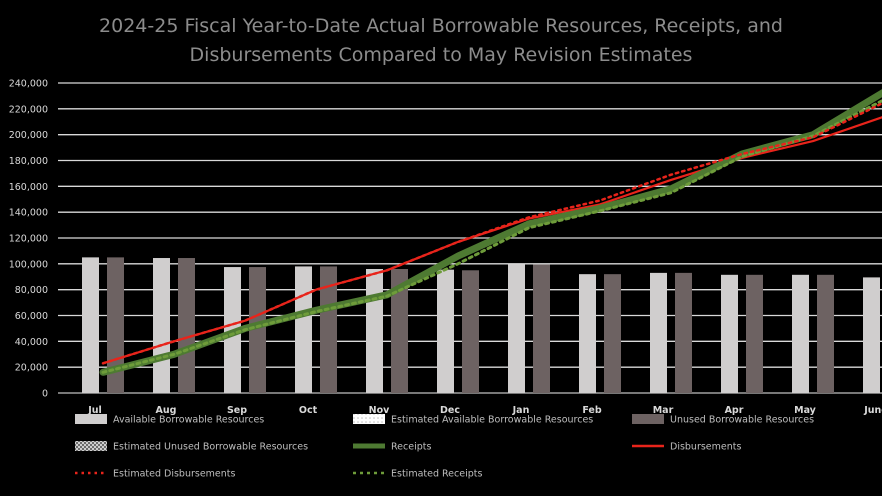 This screenshot has height=496, width=882. What do you see at coordinates (742, 420) in the screenshot?
I see `legend-label: Unused Borrowable Resources` at bounding box center [742, 420].